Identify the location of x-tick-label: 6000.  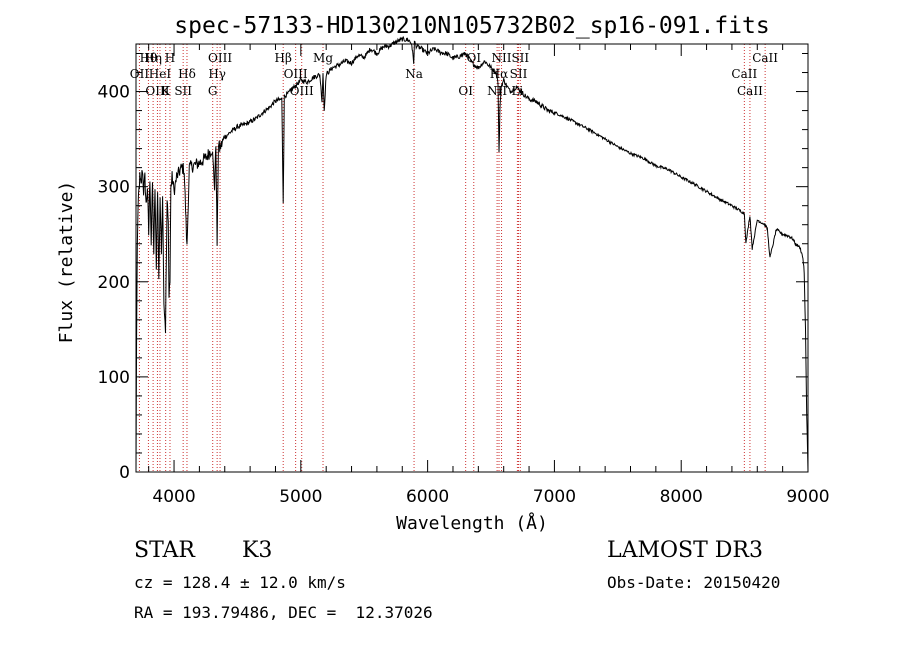
(427, 497).